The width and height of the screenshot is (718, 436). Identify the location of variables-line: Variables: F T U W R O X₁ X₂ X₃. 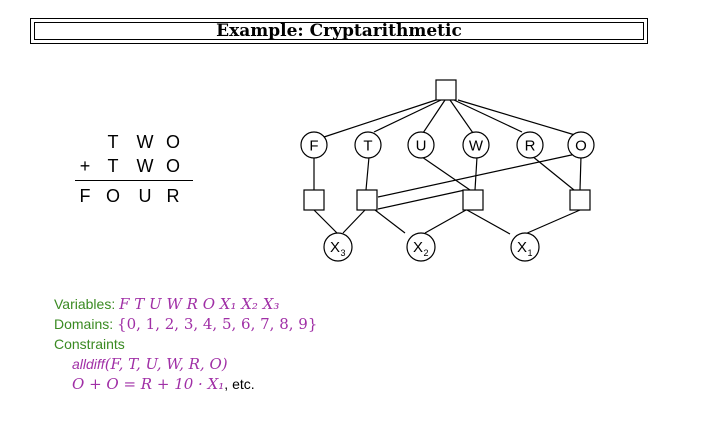
(185, 304).